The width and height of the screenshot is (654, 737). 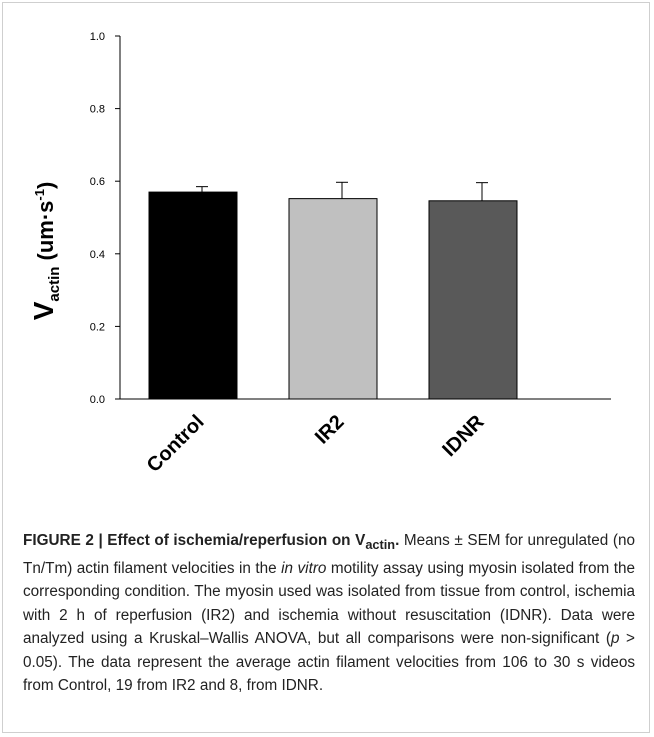 I want to click on y-axis-label: Vactin (um·s-1), so click(x=45, y=251).